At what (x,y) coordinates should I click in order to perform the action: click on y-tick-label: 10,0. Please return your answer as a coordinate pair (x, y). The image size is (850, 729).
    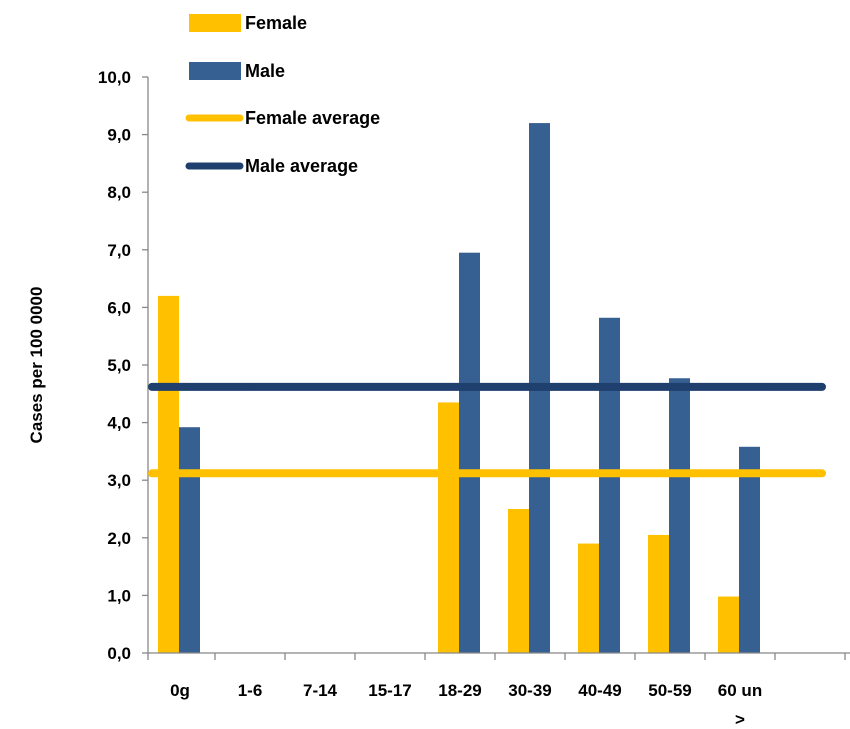
    Looking at the image, I should click on (114, 77).